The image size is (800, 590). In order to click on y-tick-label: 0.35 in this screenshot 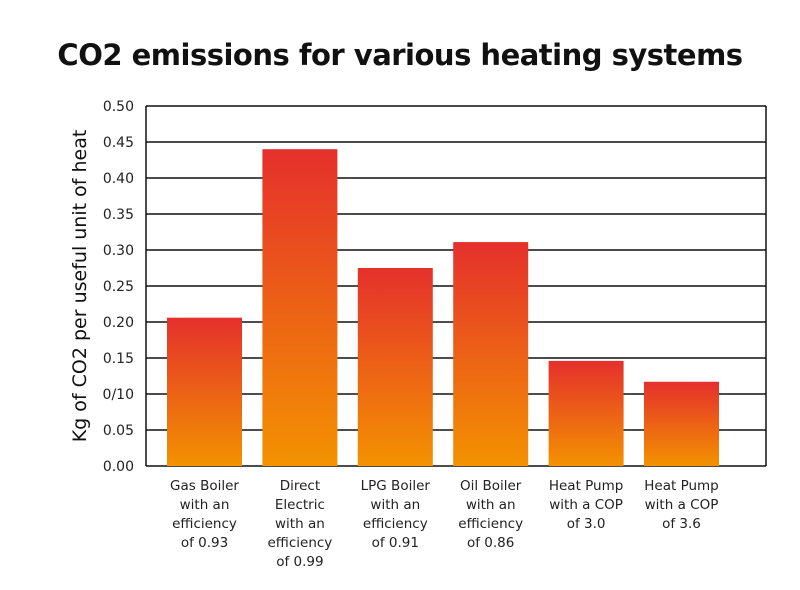, I will do `click(118, 215)`.